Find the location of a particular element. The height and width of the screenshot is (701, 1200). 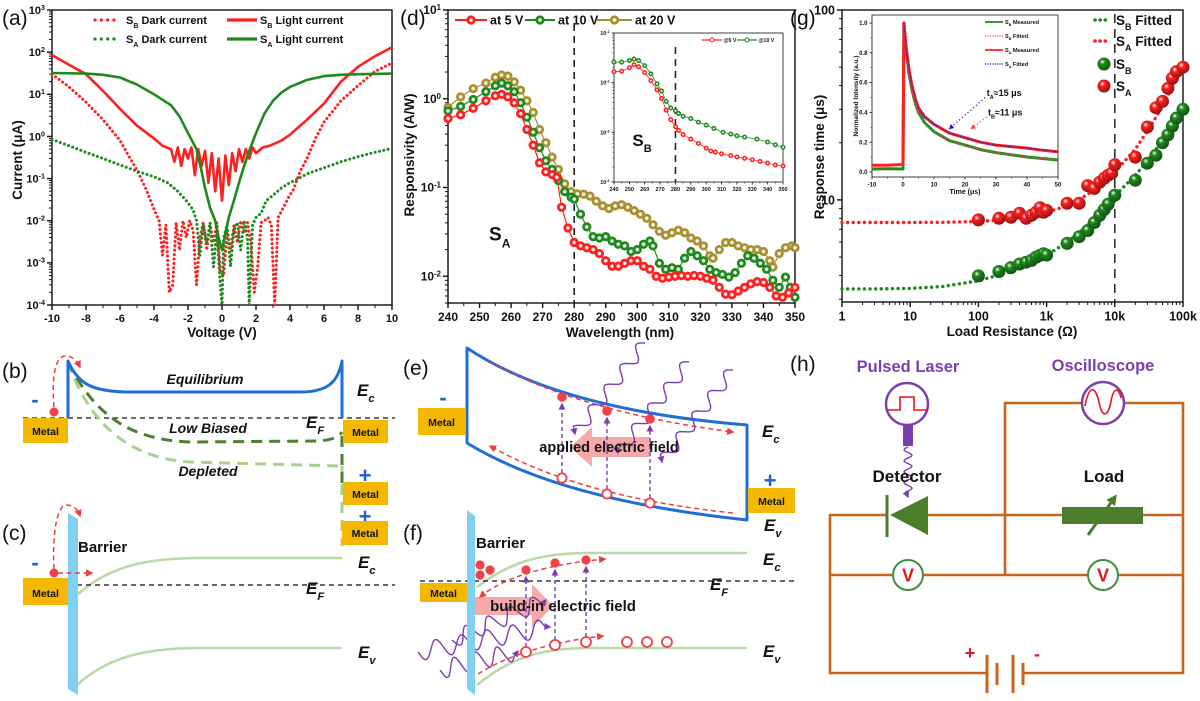

barrier-label: Barrier is located at coordinates (102, 547).